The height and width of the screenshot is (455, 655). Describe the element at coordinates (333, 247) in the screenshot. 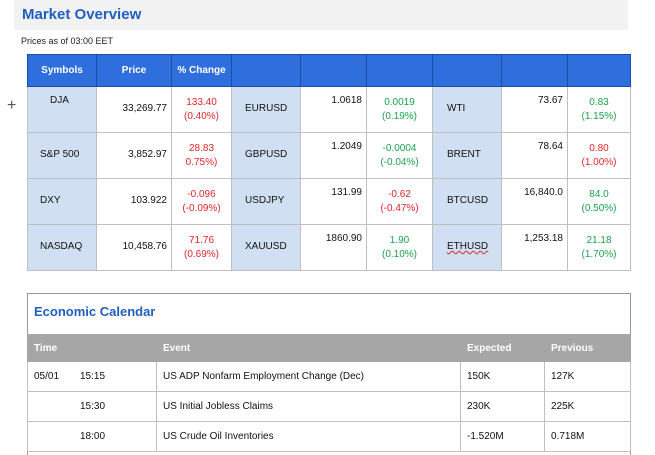

I see `price-cell: 1860.90` at that location.